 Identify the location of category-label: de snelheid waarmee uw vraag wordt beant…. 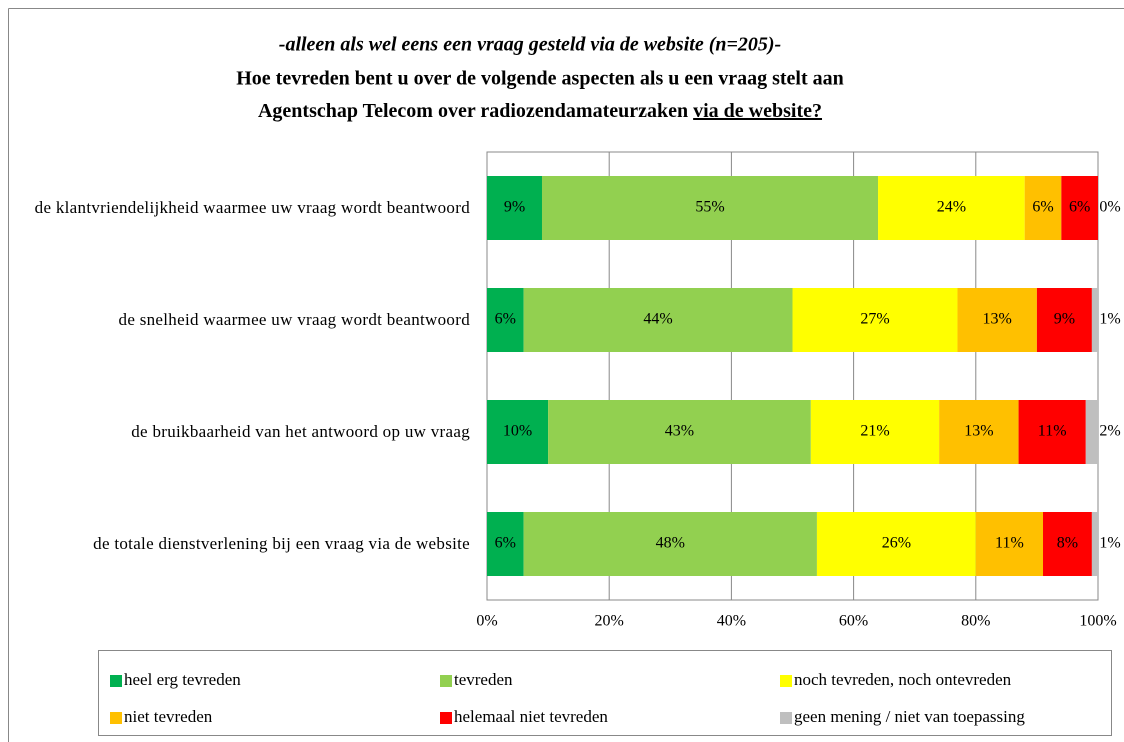
(294, 319).